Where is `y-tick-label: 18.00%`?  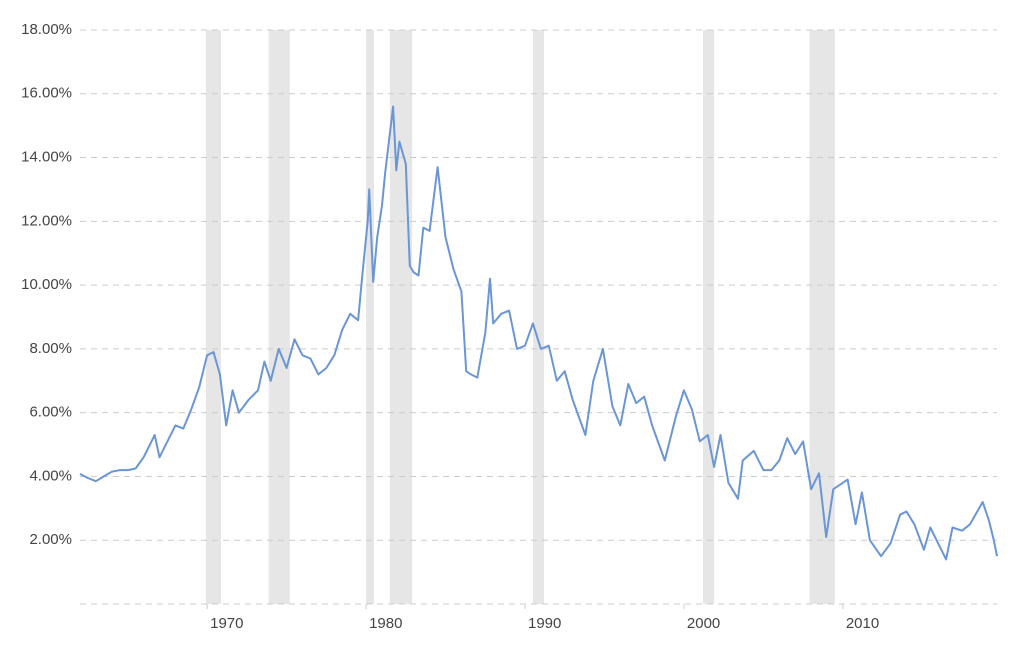
y-tick-label: 18.00% is located at coordinates (46, 29).